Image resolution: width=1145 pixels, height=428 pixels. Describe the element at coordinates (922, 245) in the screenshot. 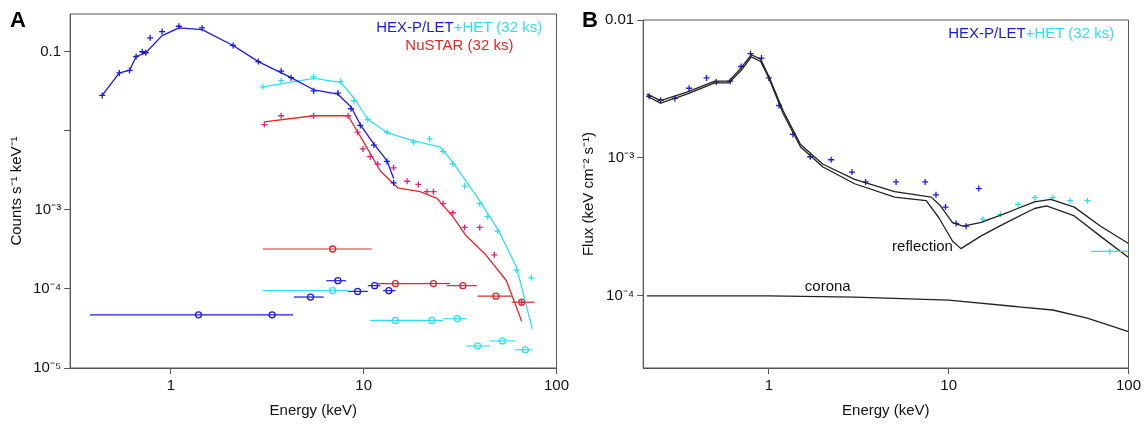

I see `annotation: reflection` at that location.